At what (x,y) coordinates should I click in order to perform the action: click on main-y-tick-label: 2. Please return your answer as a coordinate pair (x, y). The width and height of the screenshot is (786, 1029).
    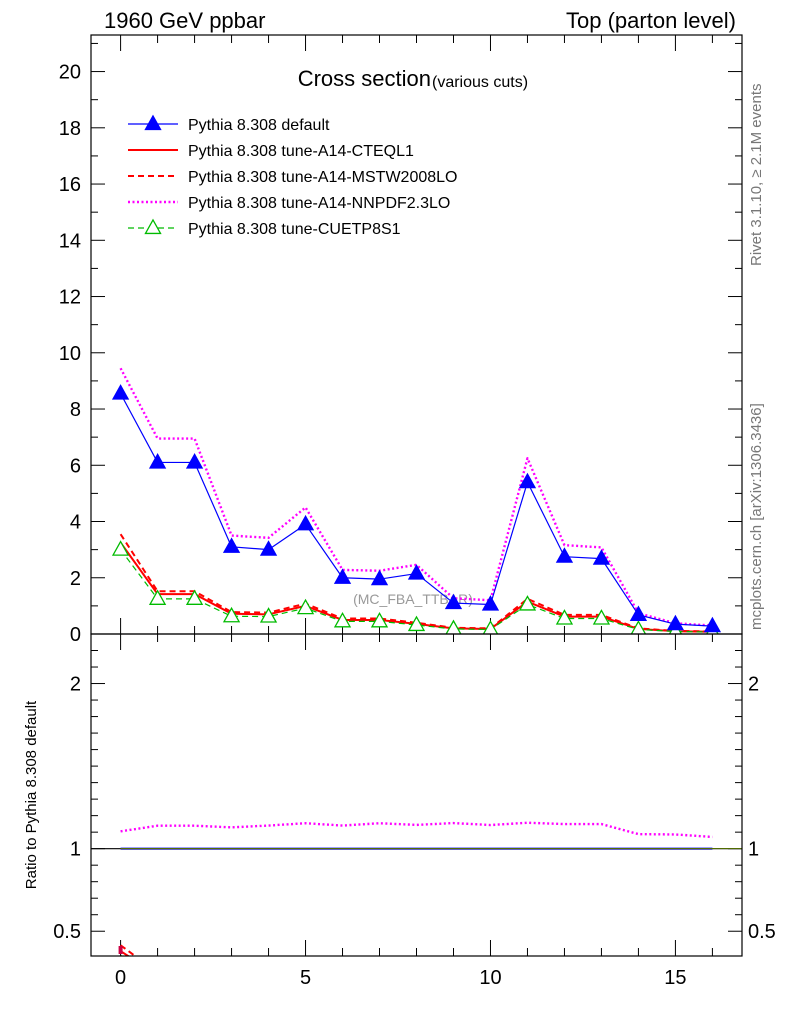
    Looking at the image, I should click on (75, 579).